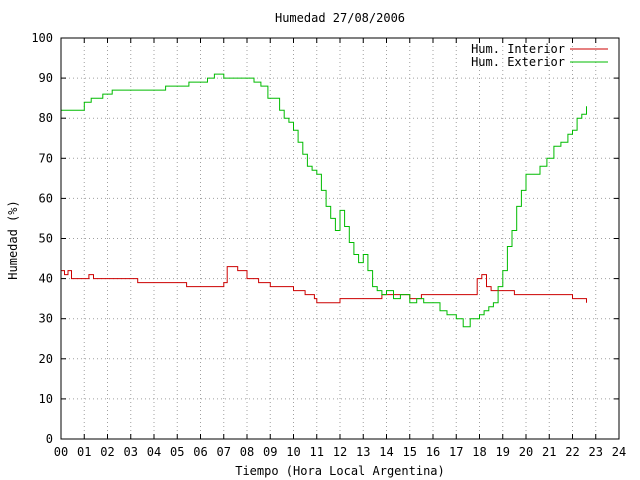 Image resolution: width=640 pixels, height=480 pixels. I want to click on x-tick-label: 09, so click(270, 452).